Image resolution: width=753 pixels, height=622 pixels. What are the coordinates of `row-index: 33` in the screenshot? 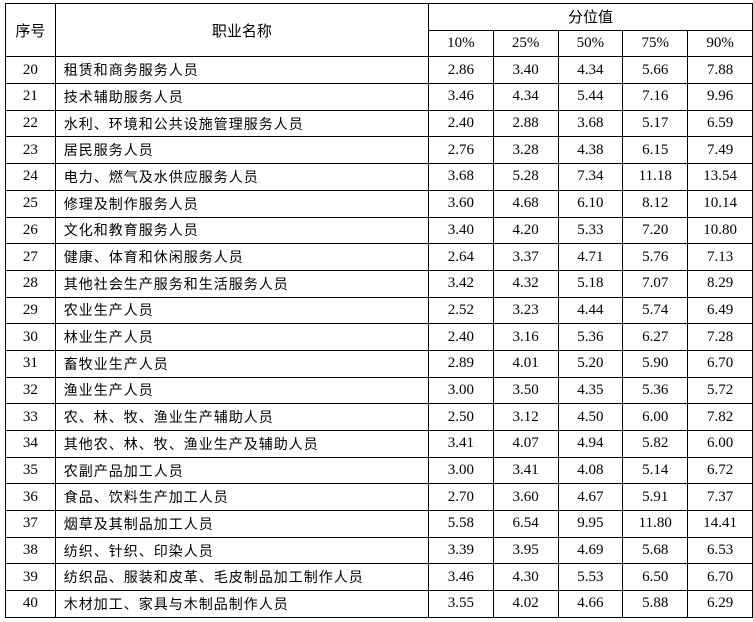 It's located at (30, 417).